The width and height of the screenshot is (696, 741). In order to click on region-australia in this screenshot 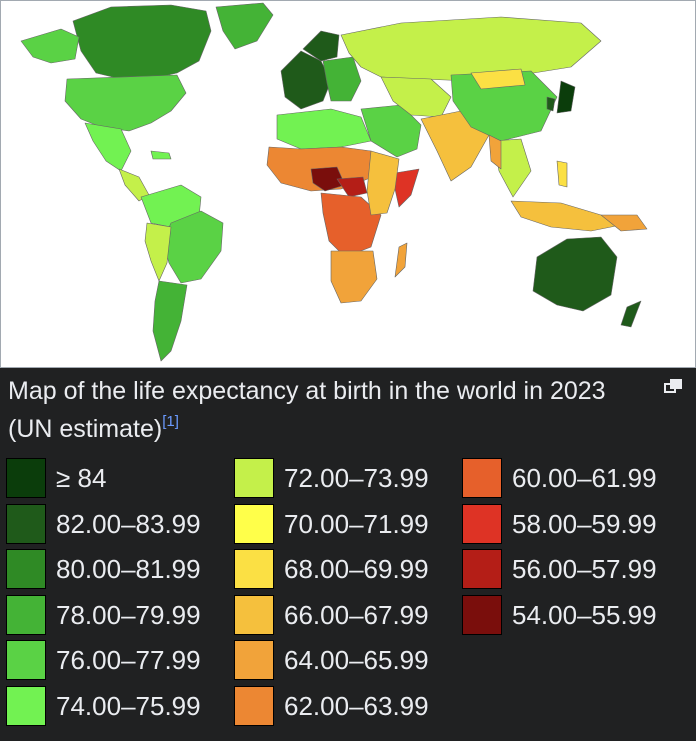, I will do `click(575, 274)`.